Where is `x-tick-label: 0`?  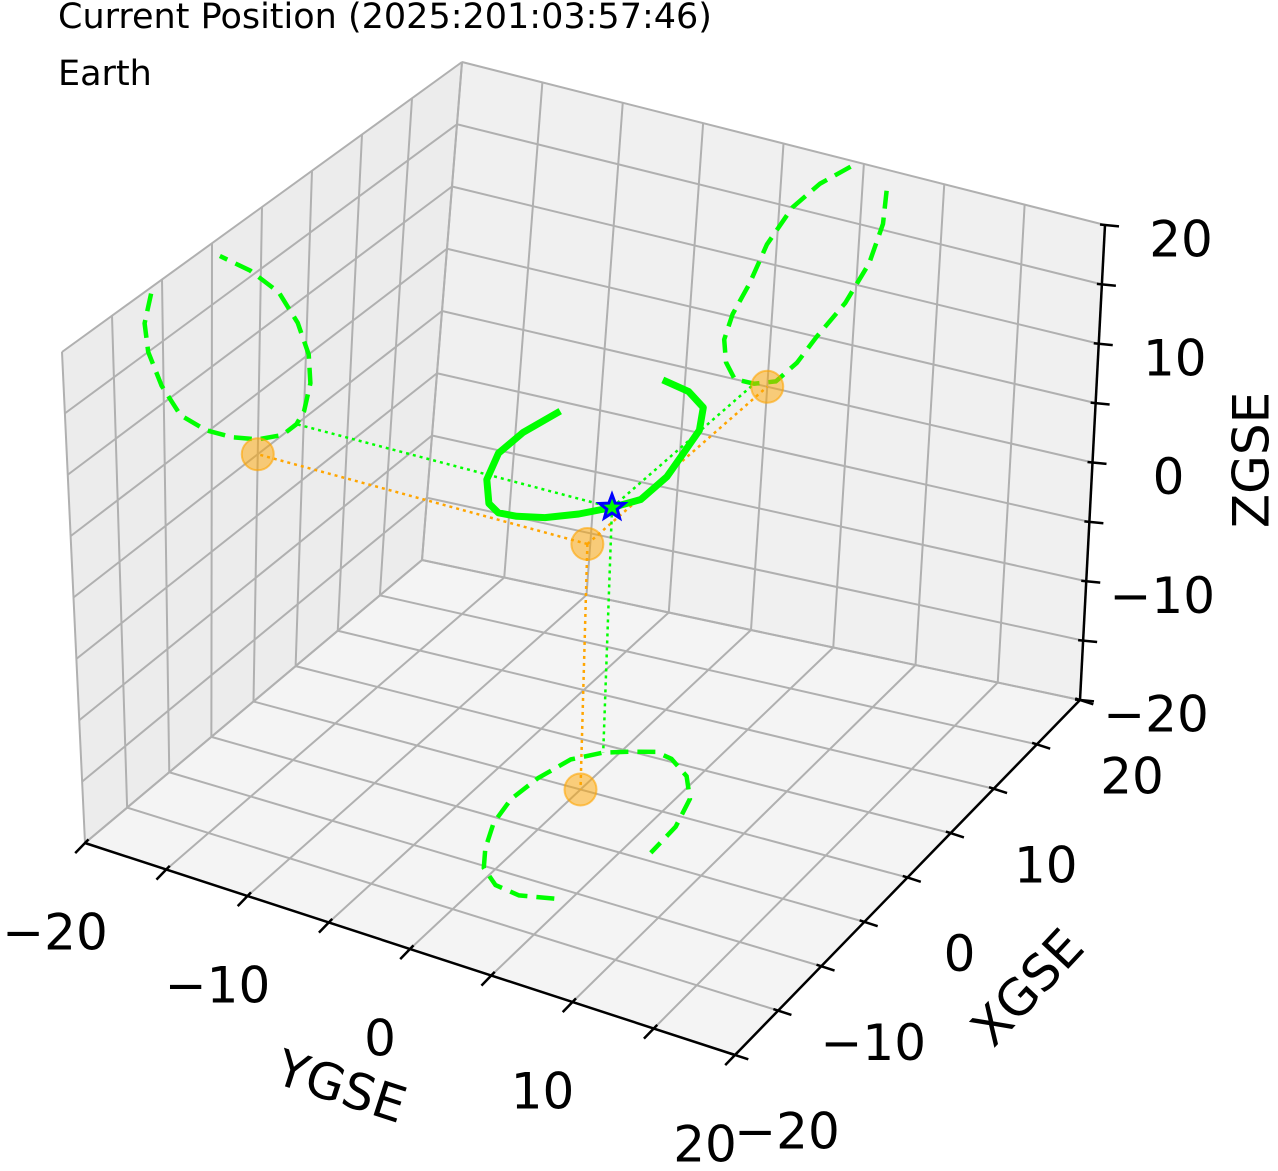
x-tick-label: 0 is located at coordinates (960, 954).